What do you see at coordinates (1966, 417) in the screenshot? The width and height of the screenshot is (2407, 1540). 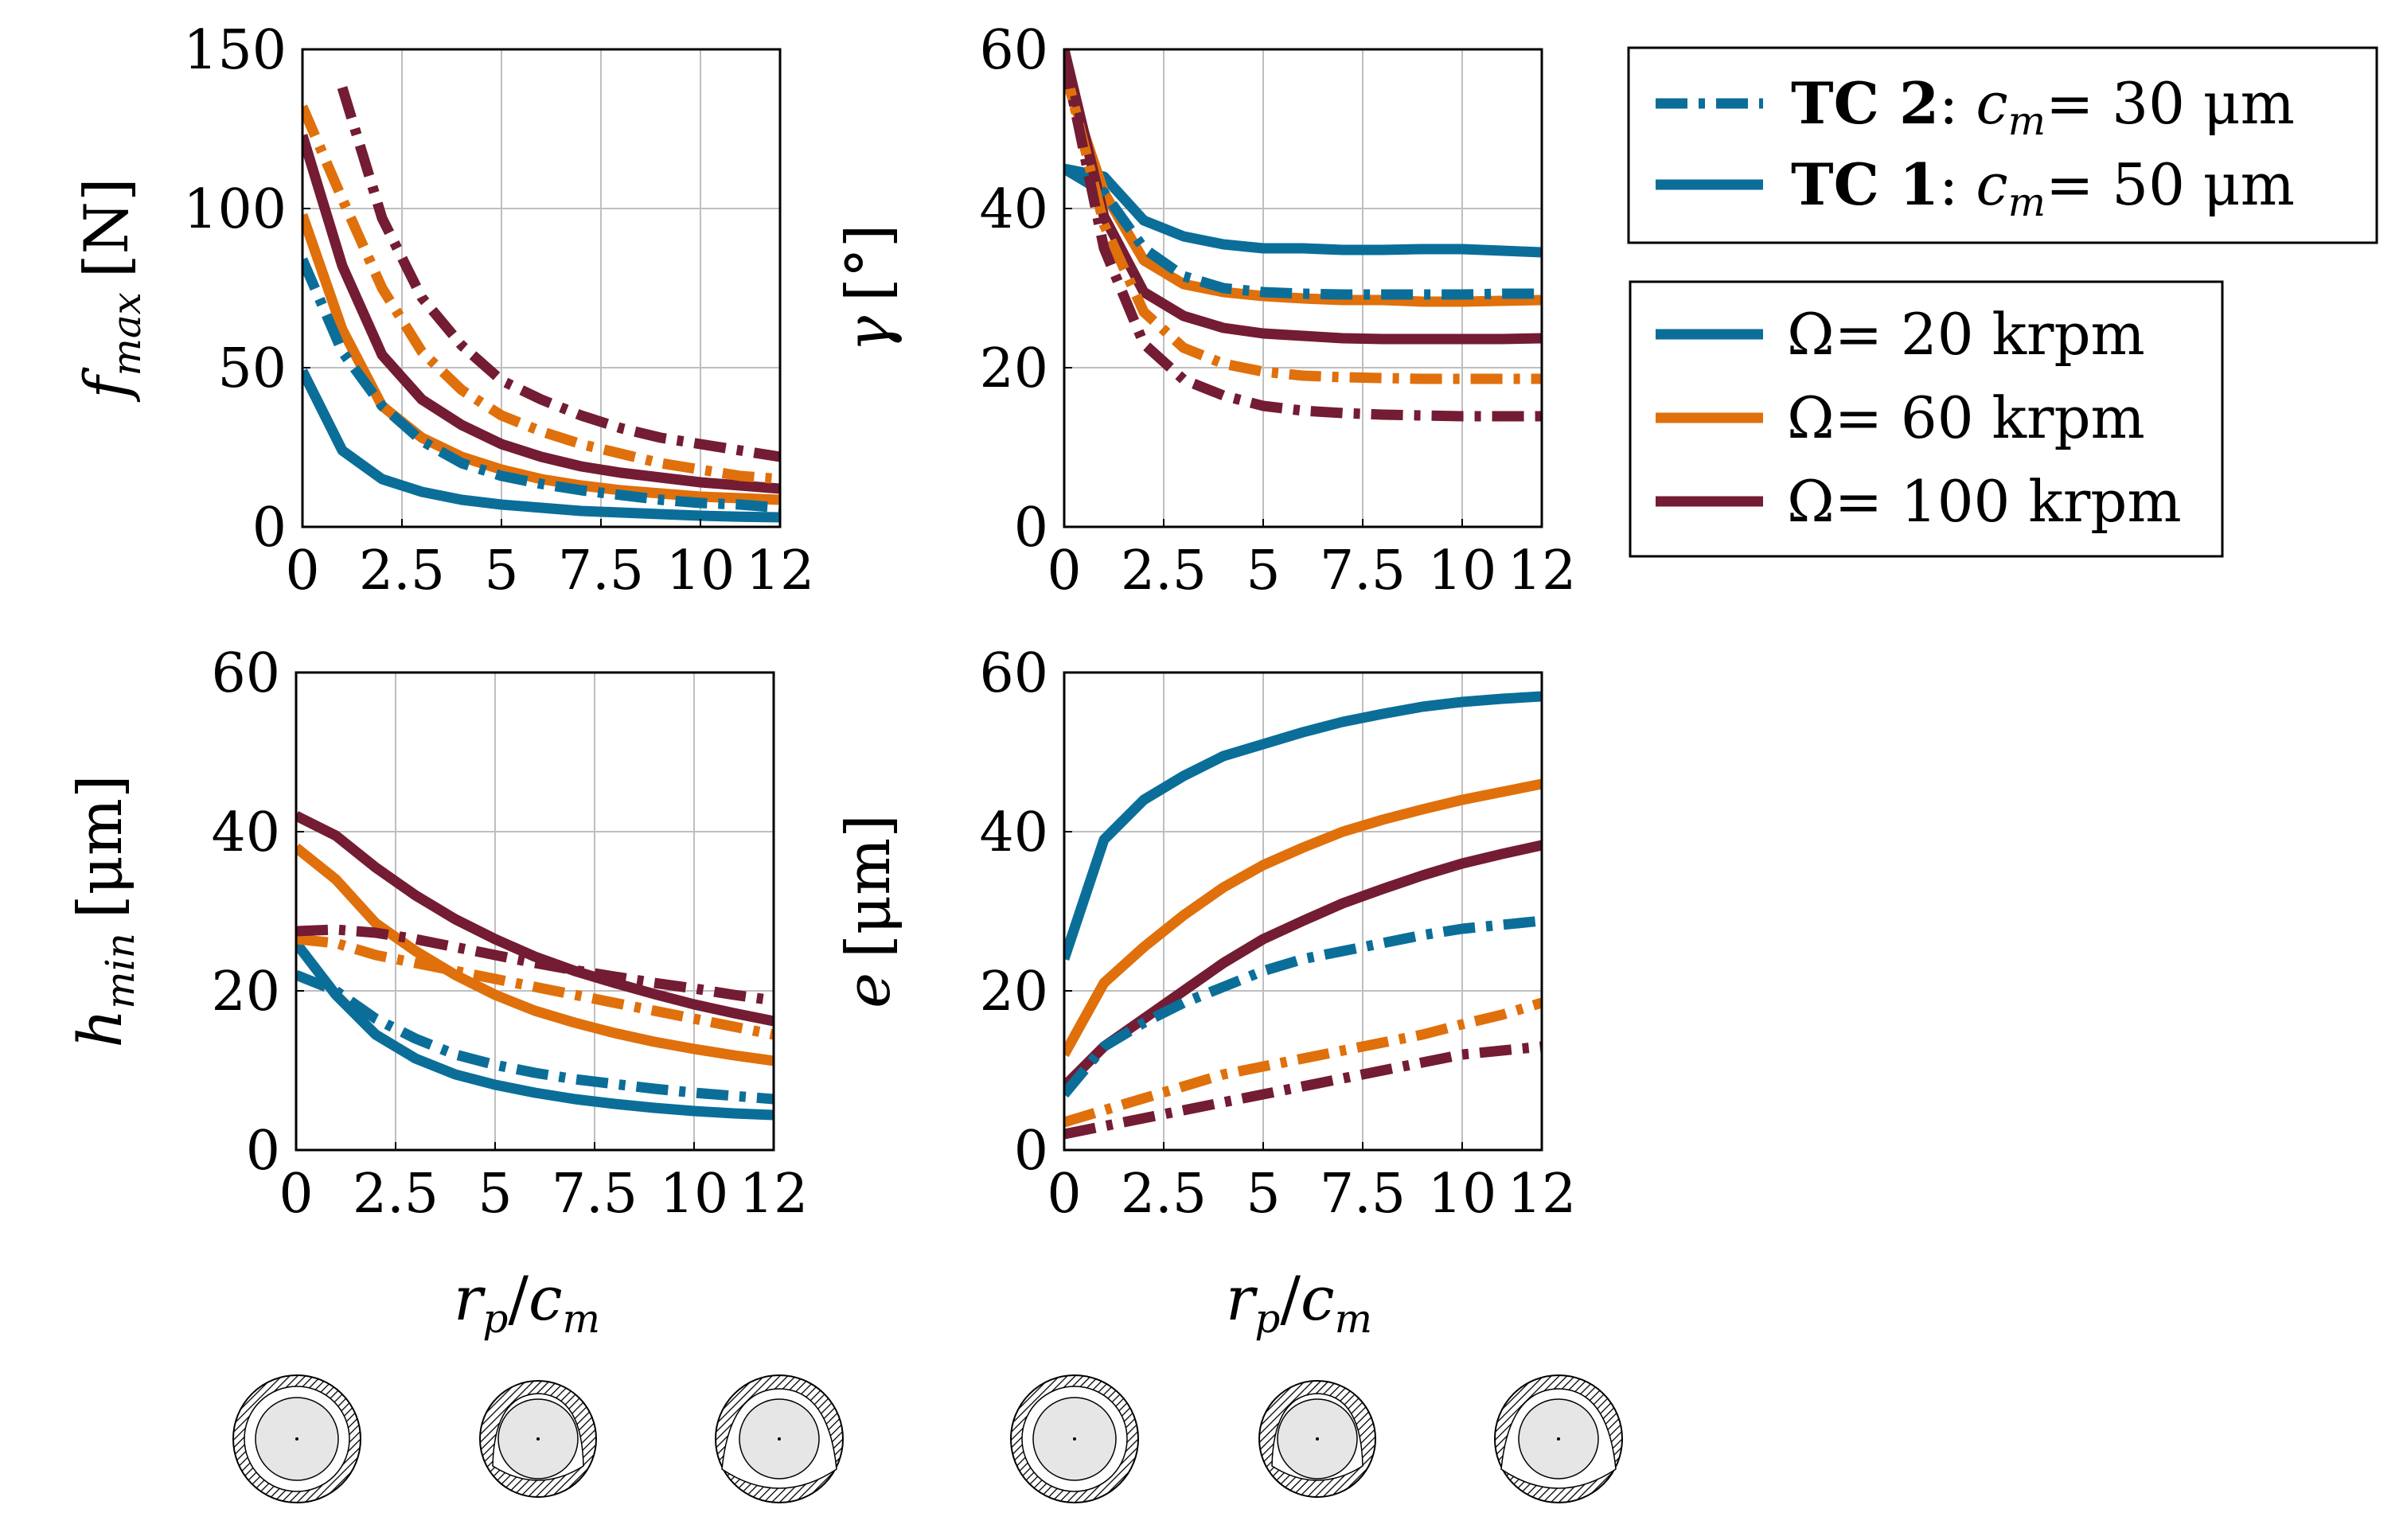 I see `legend-label-omega-60: Ω= 60 krpm` at bounding box center [1966, 417].